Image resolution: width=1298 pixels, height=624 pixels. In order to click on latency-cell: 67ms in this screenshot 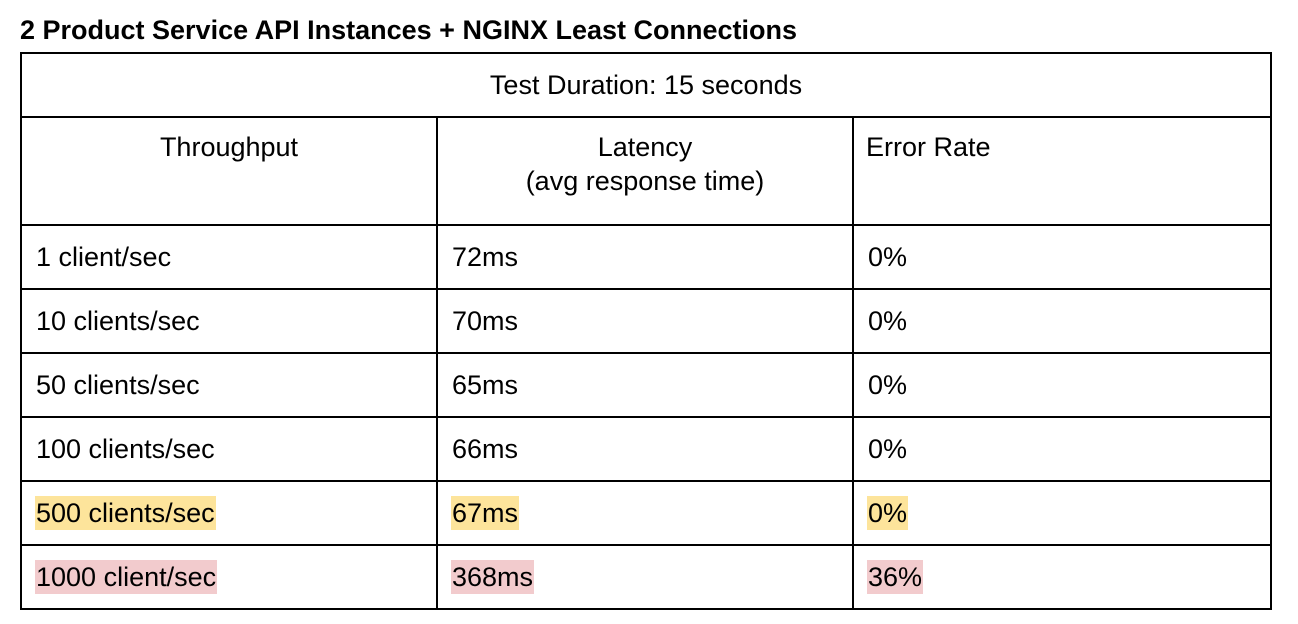, I will do `click(645, 513)`.